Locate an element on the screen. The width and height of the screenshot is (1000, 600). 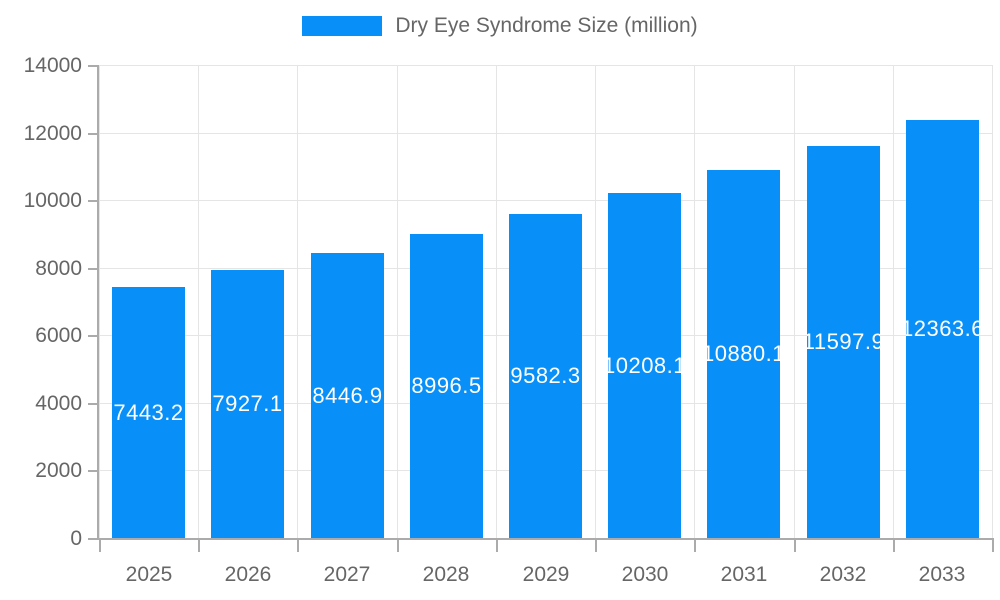
bar-2028: 8996.5 is located at coordinates (446, 386).